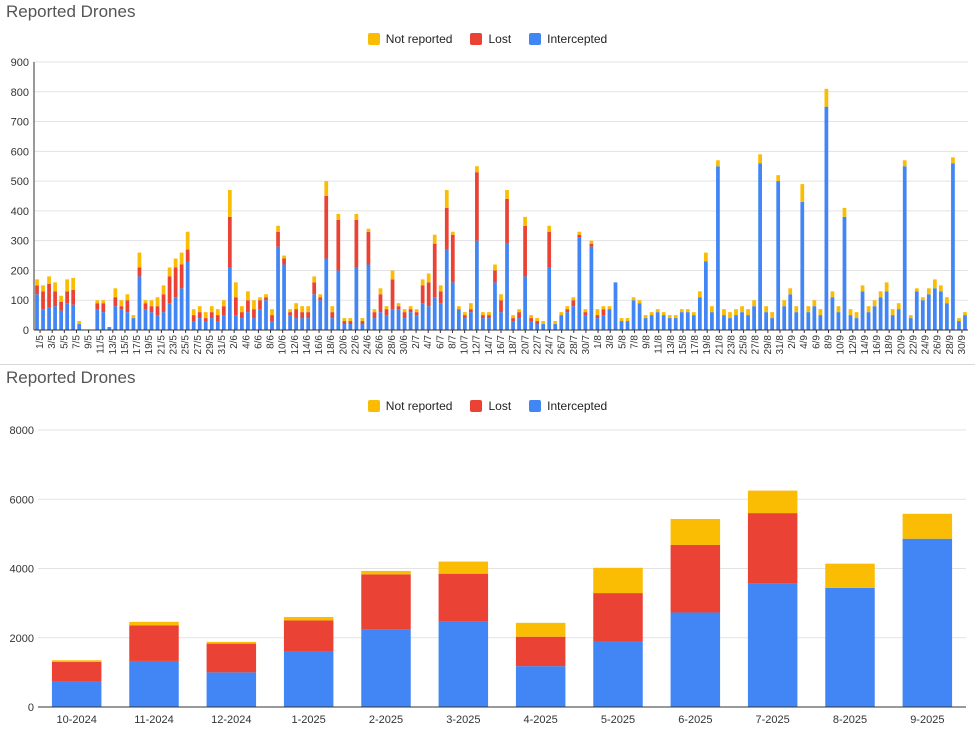 The height and width of the screenshot is (729, 975). I want to click on x-tick-label: 9-2025, so click(927, 720).